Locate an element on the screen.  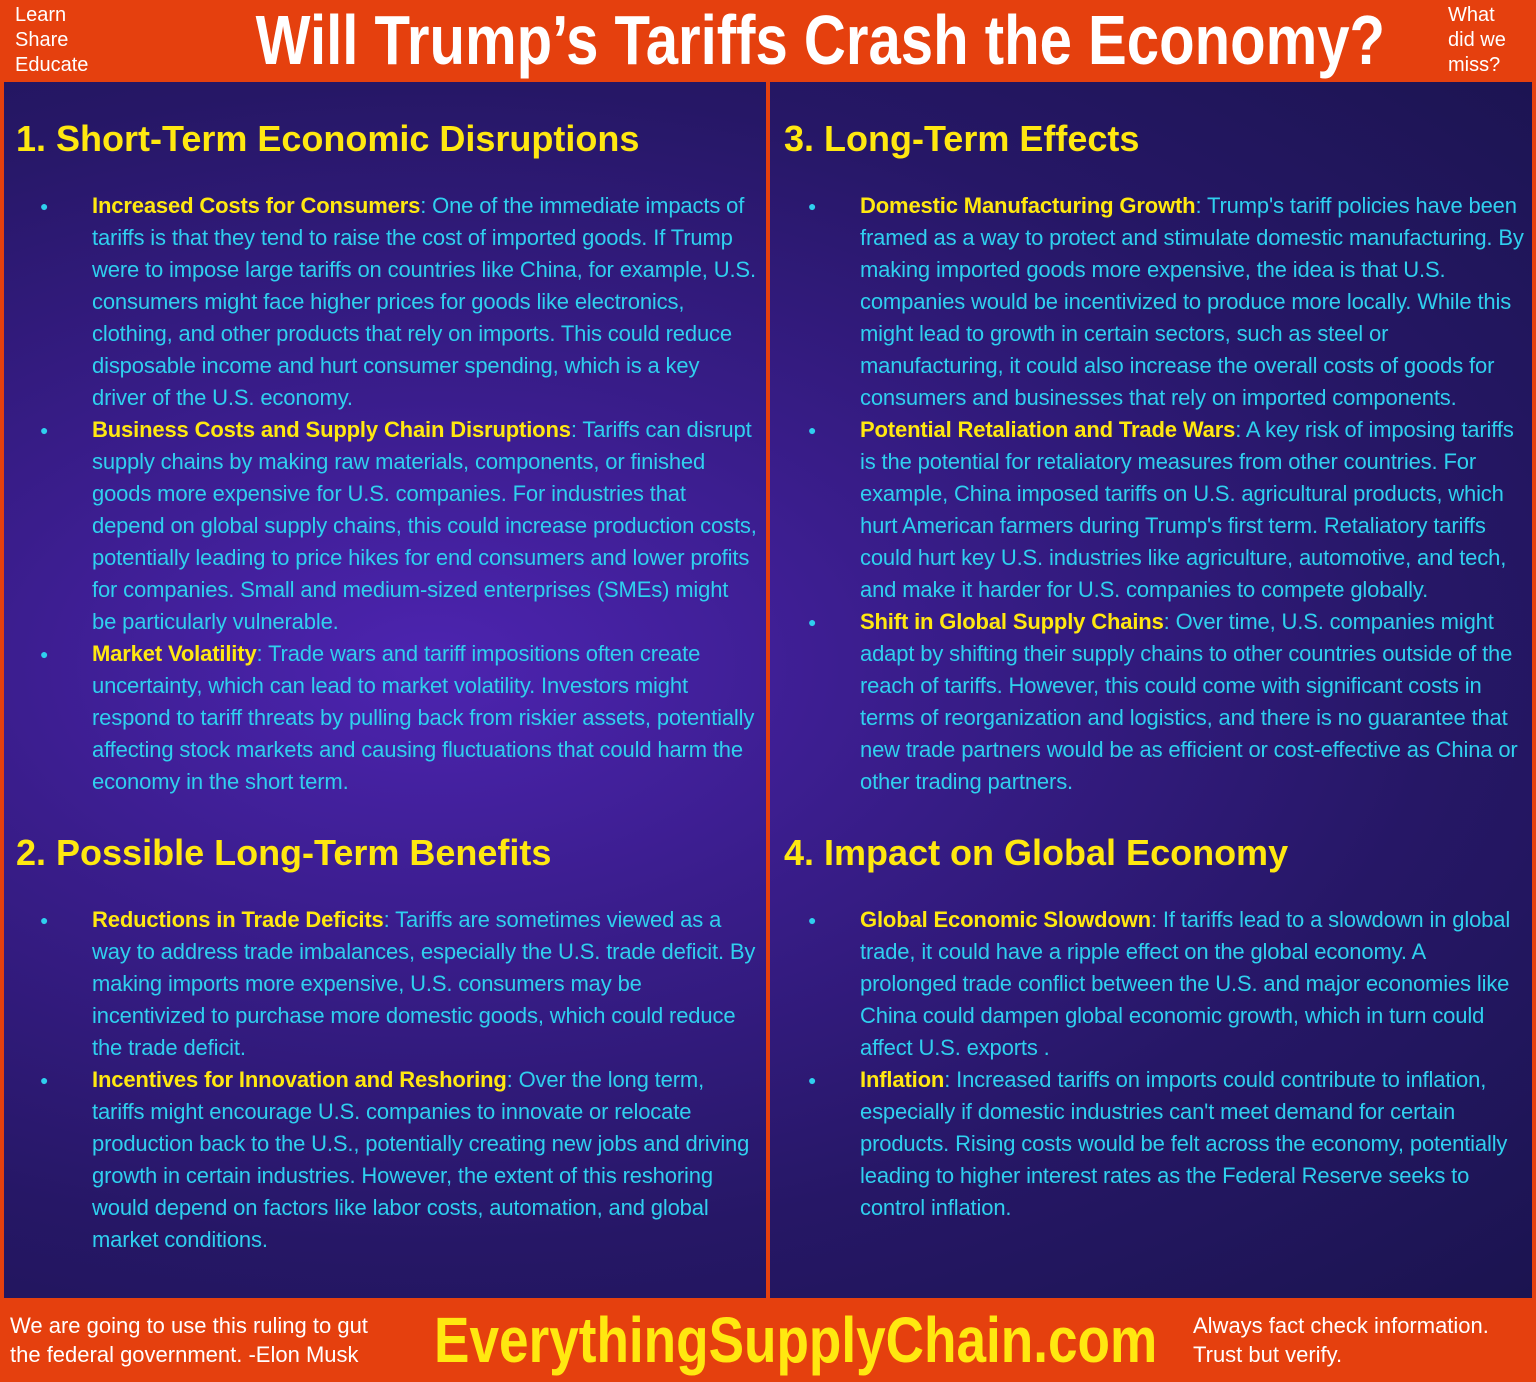
header-right: What did we miss? is located at coordinates (1477, 40).